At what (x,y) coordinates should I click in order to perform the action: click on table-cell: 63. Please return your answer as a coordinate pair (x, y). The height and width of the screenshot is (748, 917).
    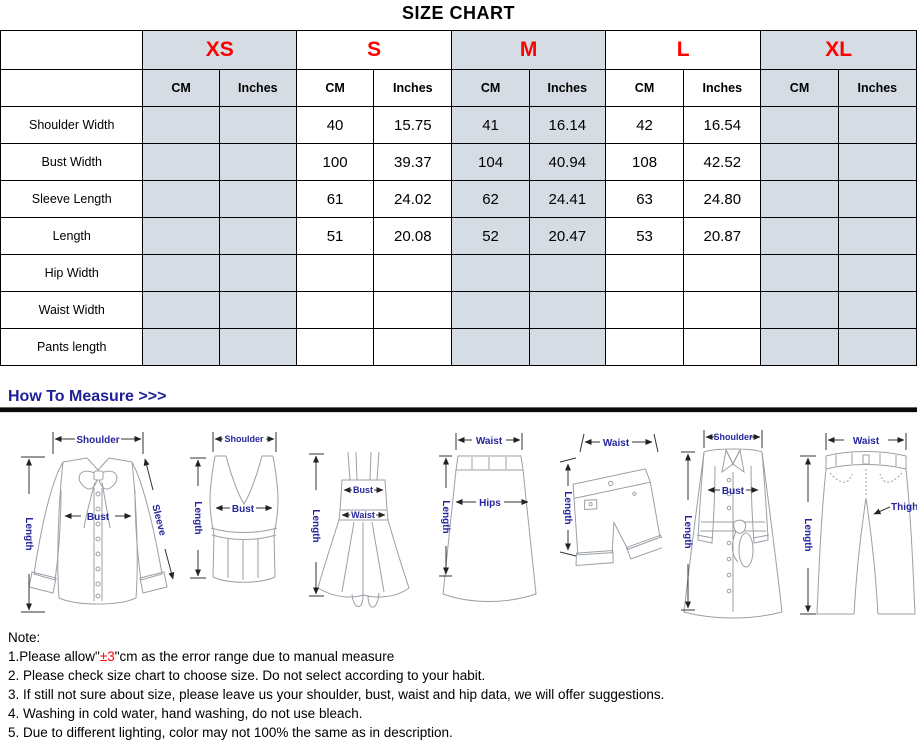
    Looking at the image, I should click on (644, 199).